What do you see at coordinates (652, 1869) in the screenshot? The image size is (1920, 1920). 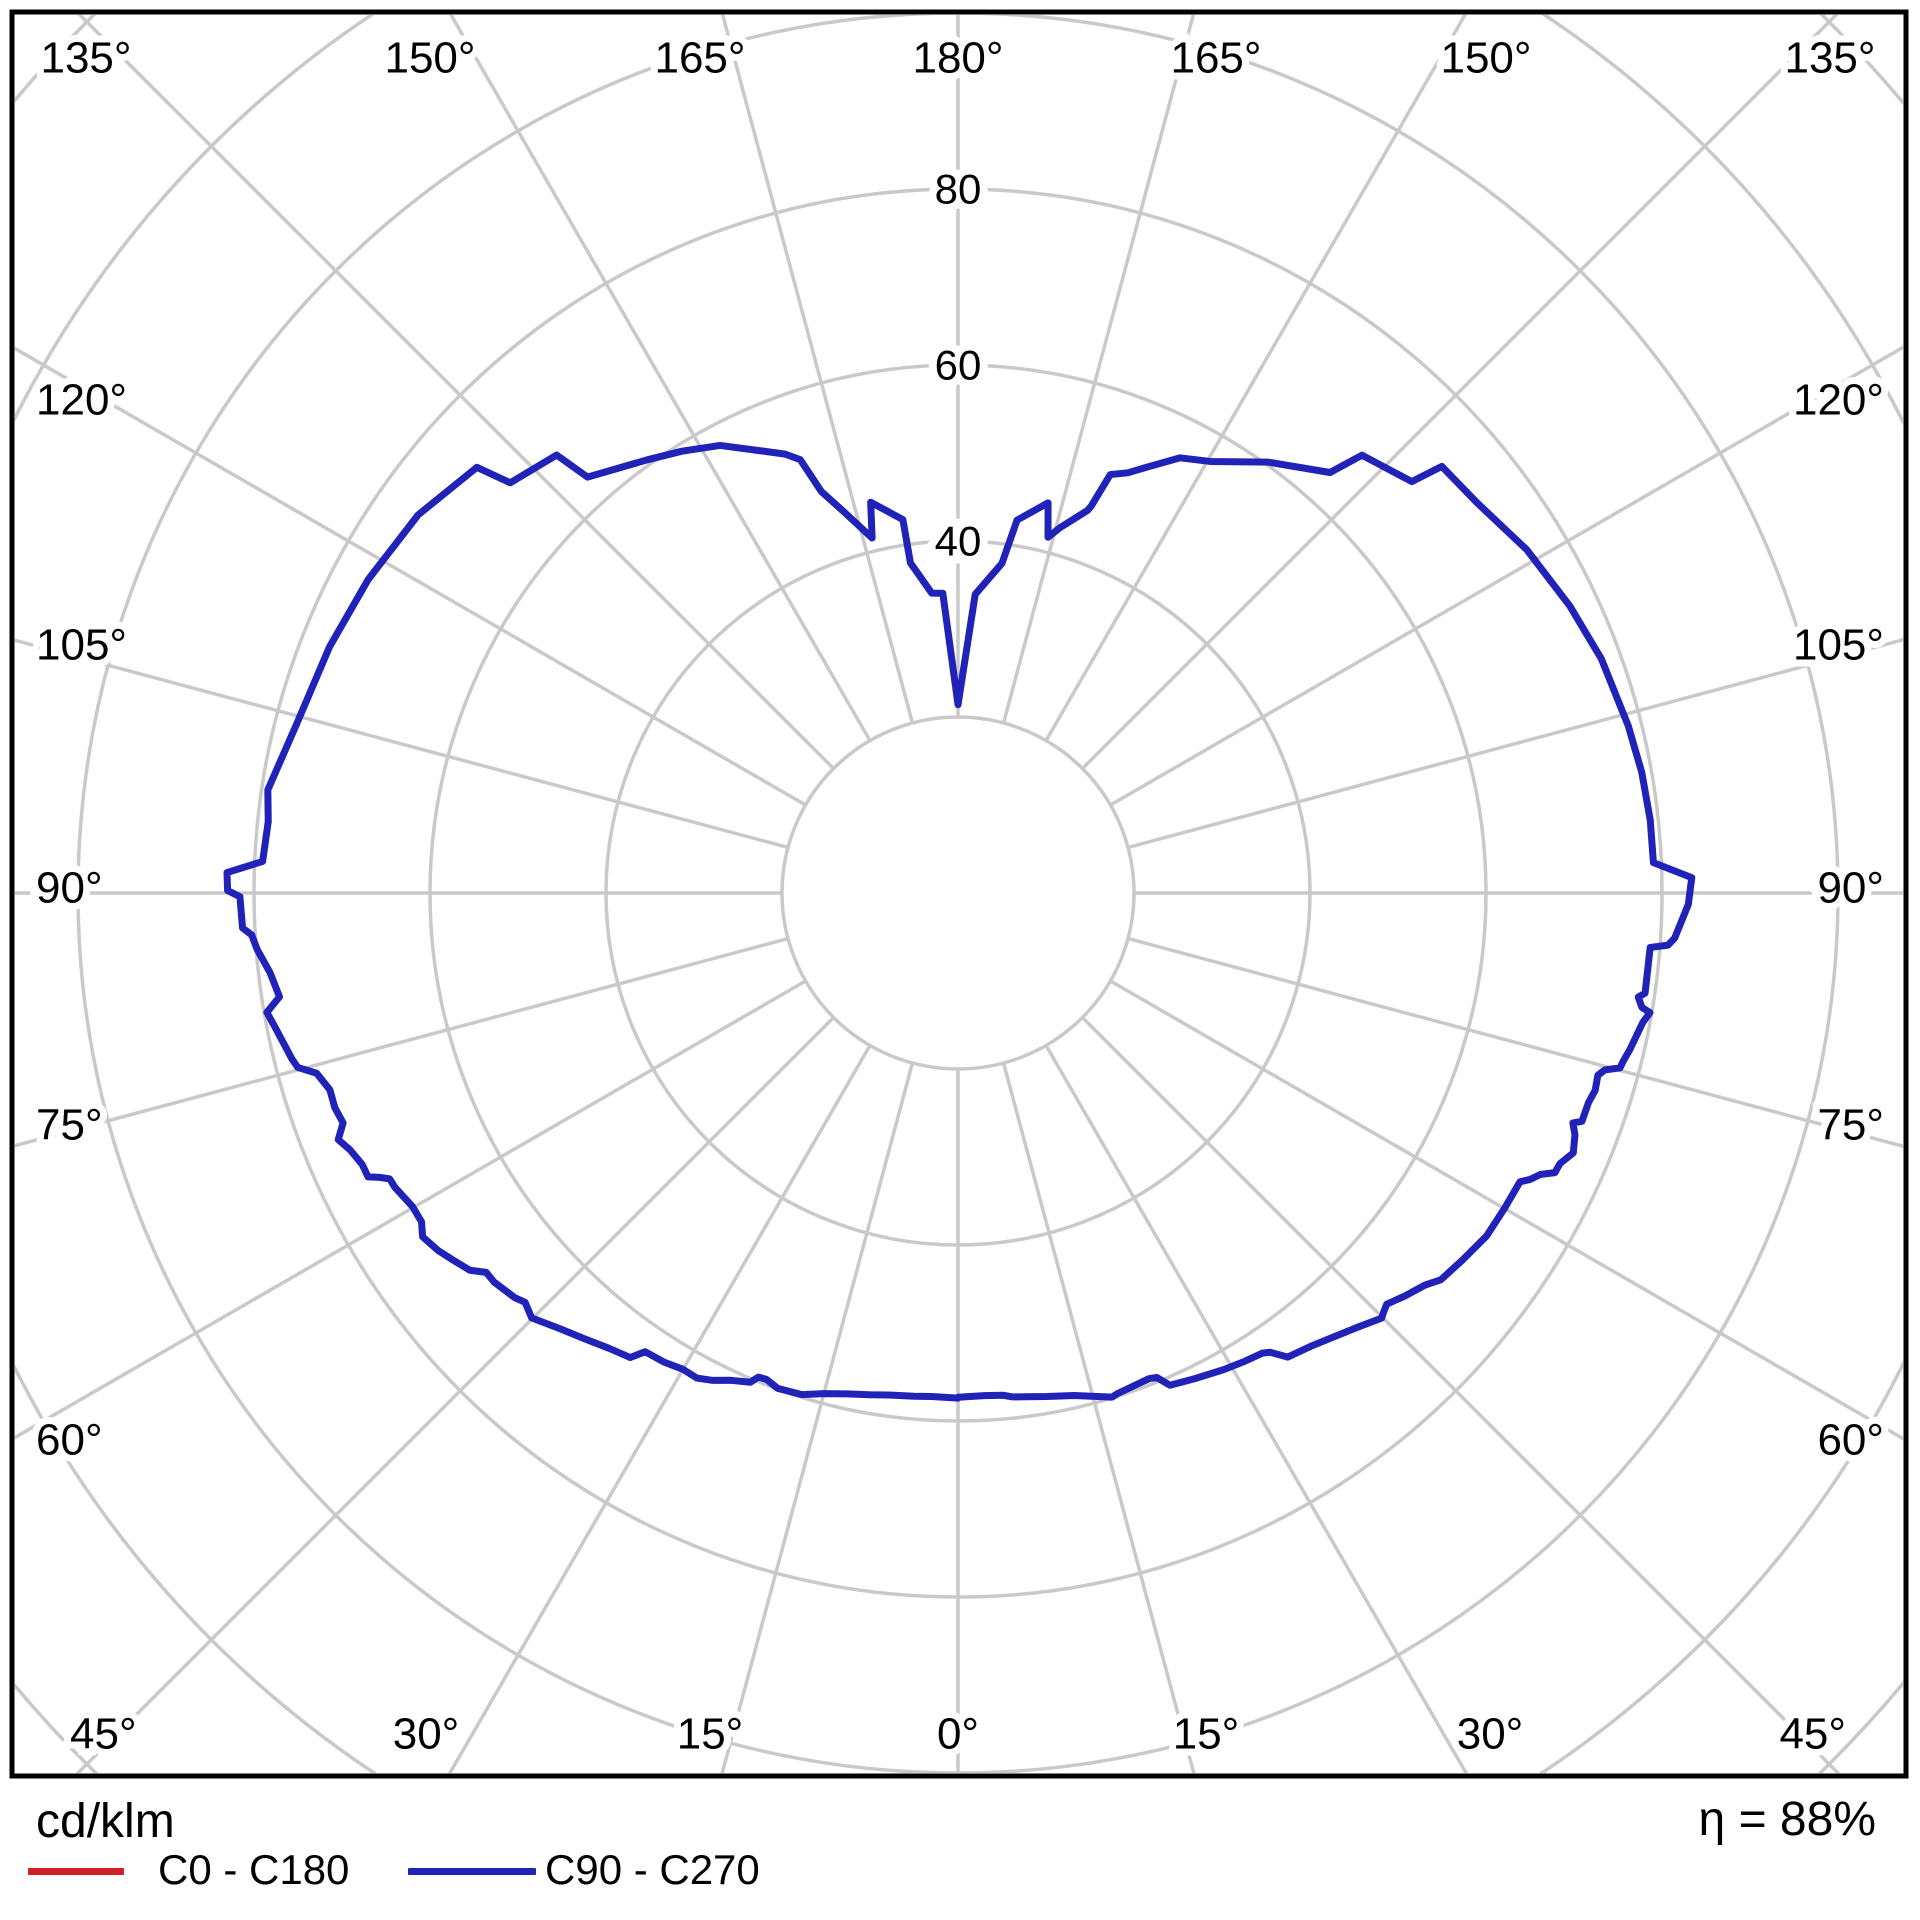 I see `legend-label-c90-c270: C90 - C270` at bounding box center [652, 1869].